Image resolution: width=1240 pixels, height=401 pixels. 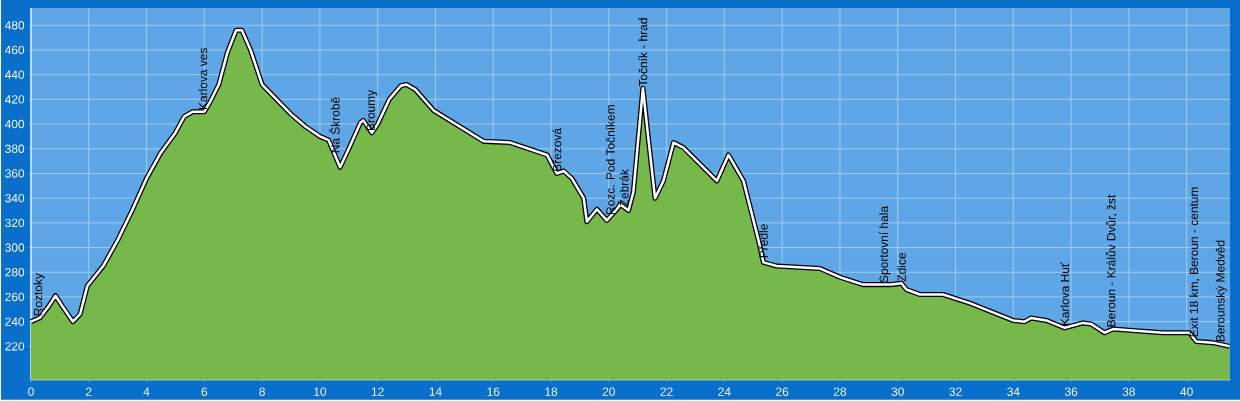 What do you see at coordinates (1186, 392) in the screenshot?
I see `x-tick-label: 40` at bounding box center [1186, 392].